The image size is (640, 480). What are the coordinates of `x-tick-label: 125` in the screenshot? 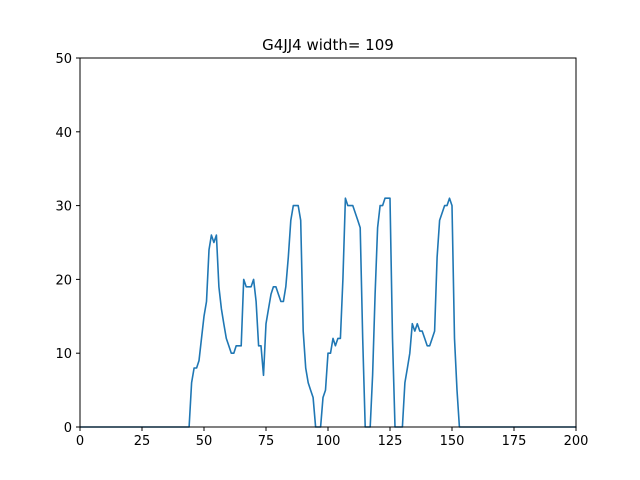 It's located at (390, 441).